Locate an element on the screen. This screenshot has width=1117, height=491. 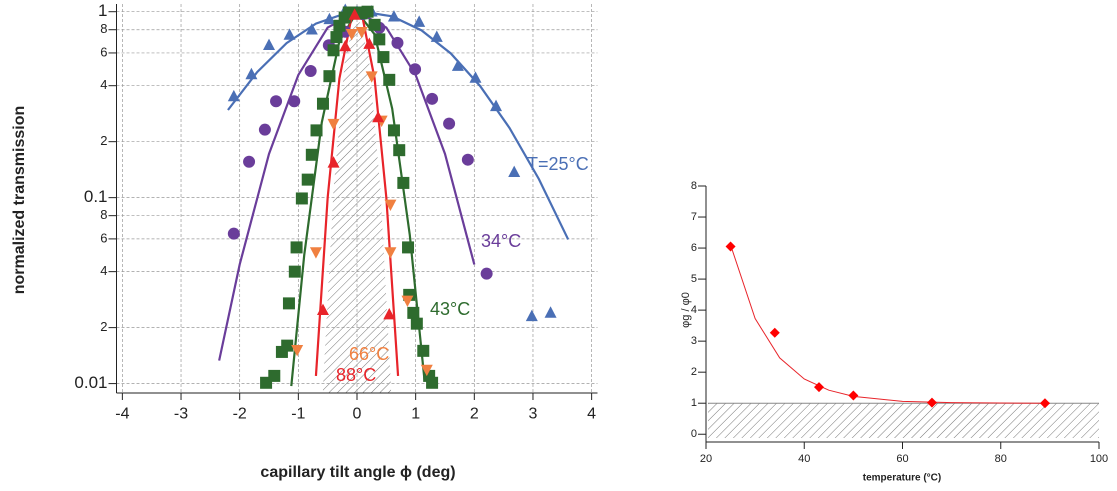
hatched-region is located at coordinates (357, 202).